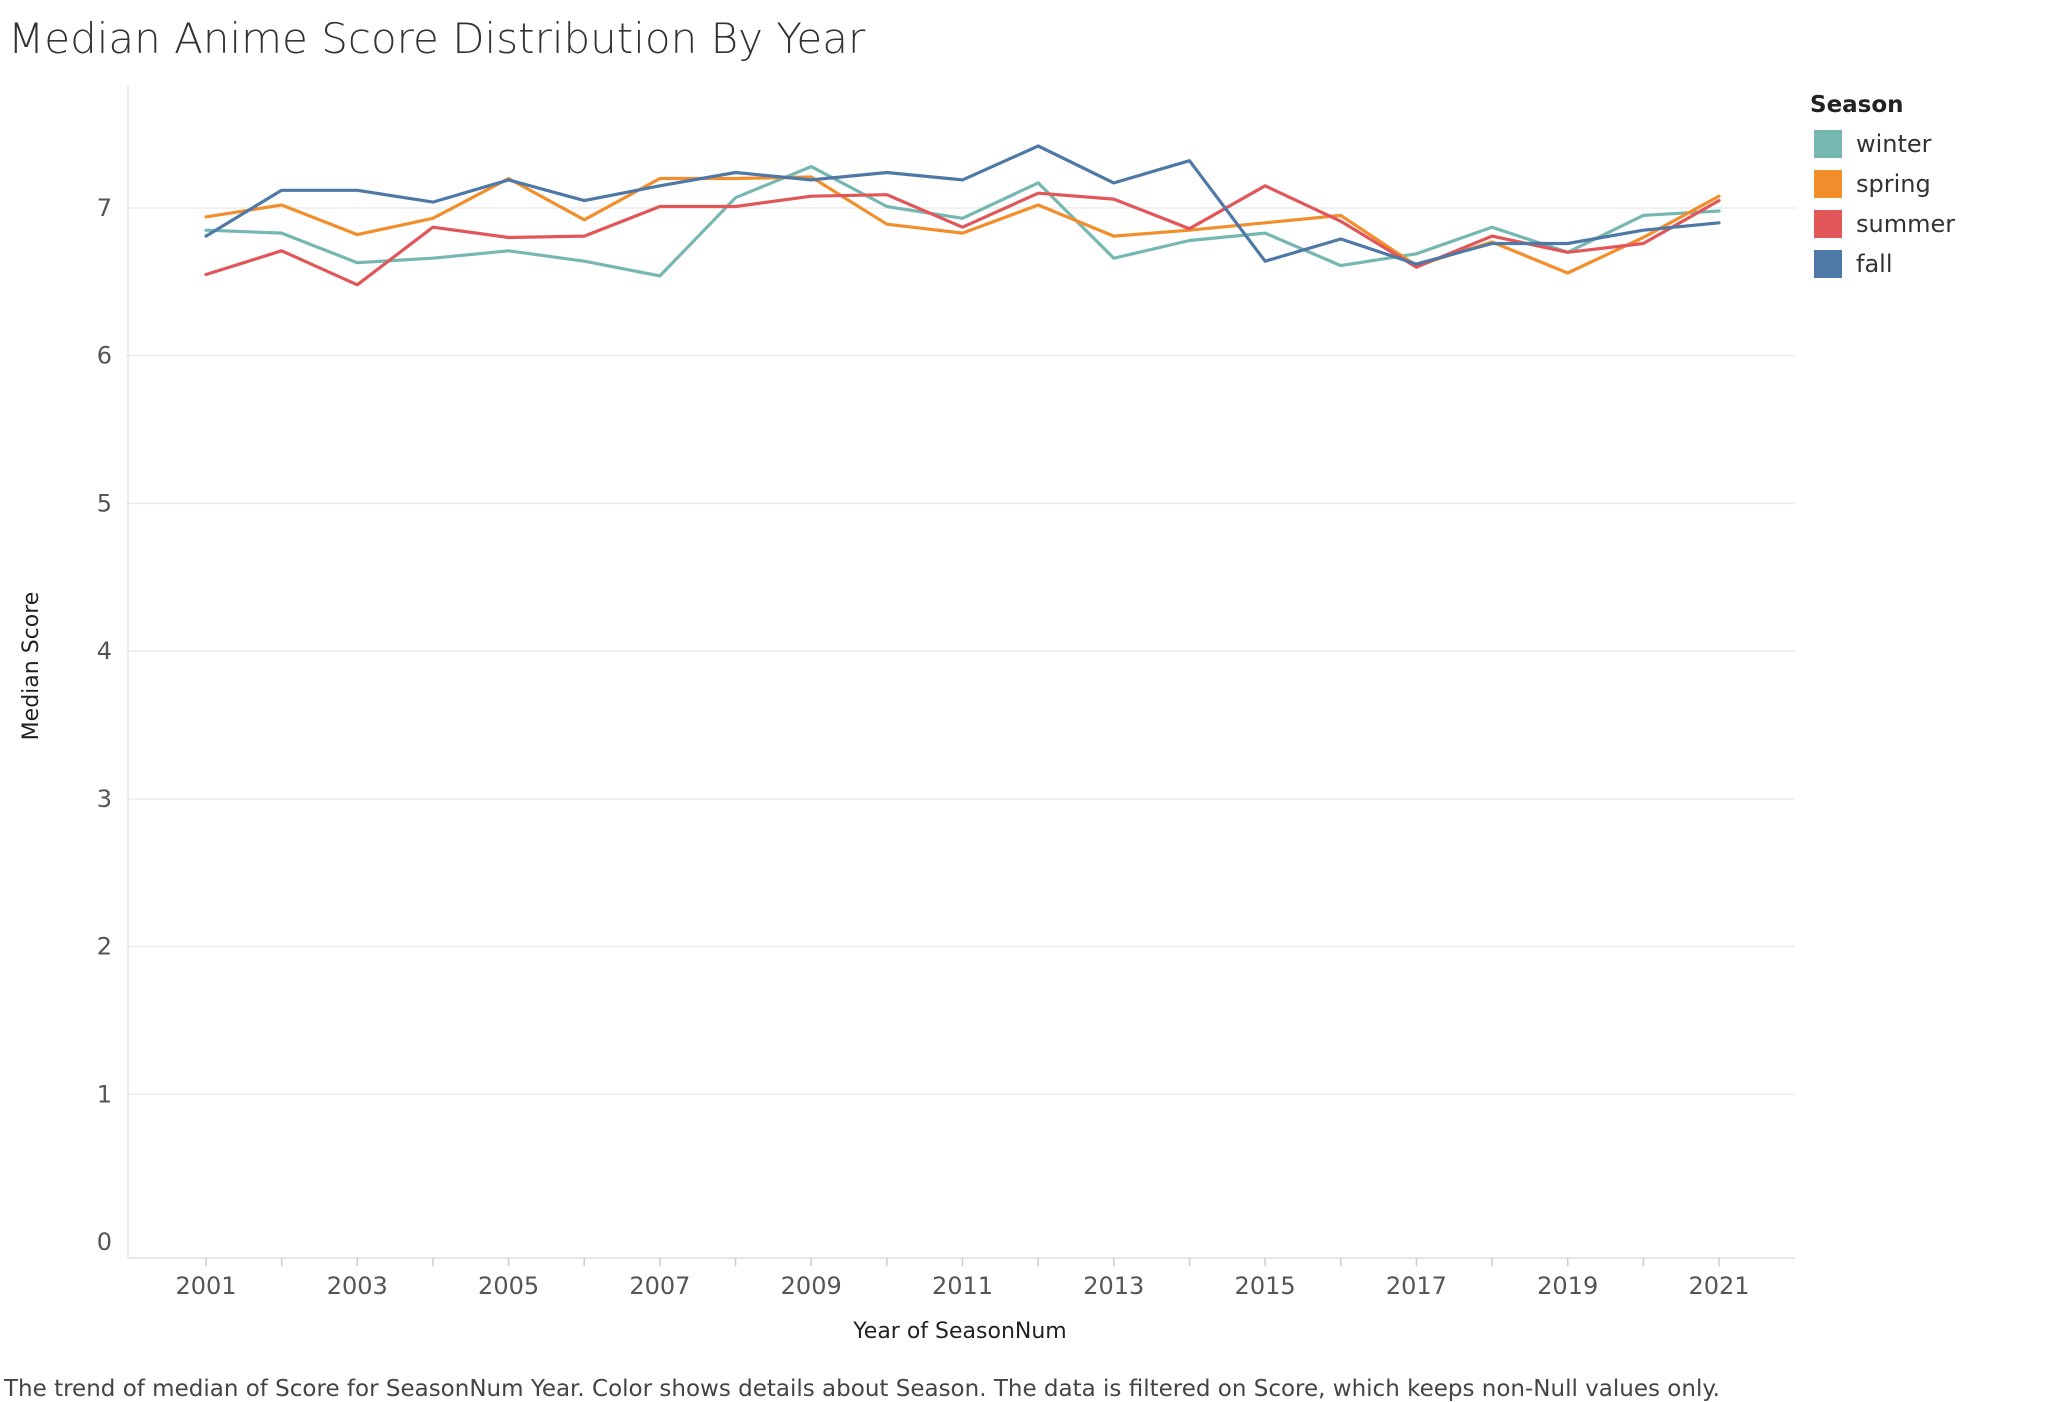 Image resolution: width=2072 pixels, height=1402 pixels. Describe the element at coordinates (1906, 224) in the screenshot. I see `legend-label: summer` at that location.